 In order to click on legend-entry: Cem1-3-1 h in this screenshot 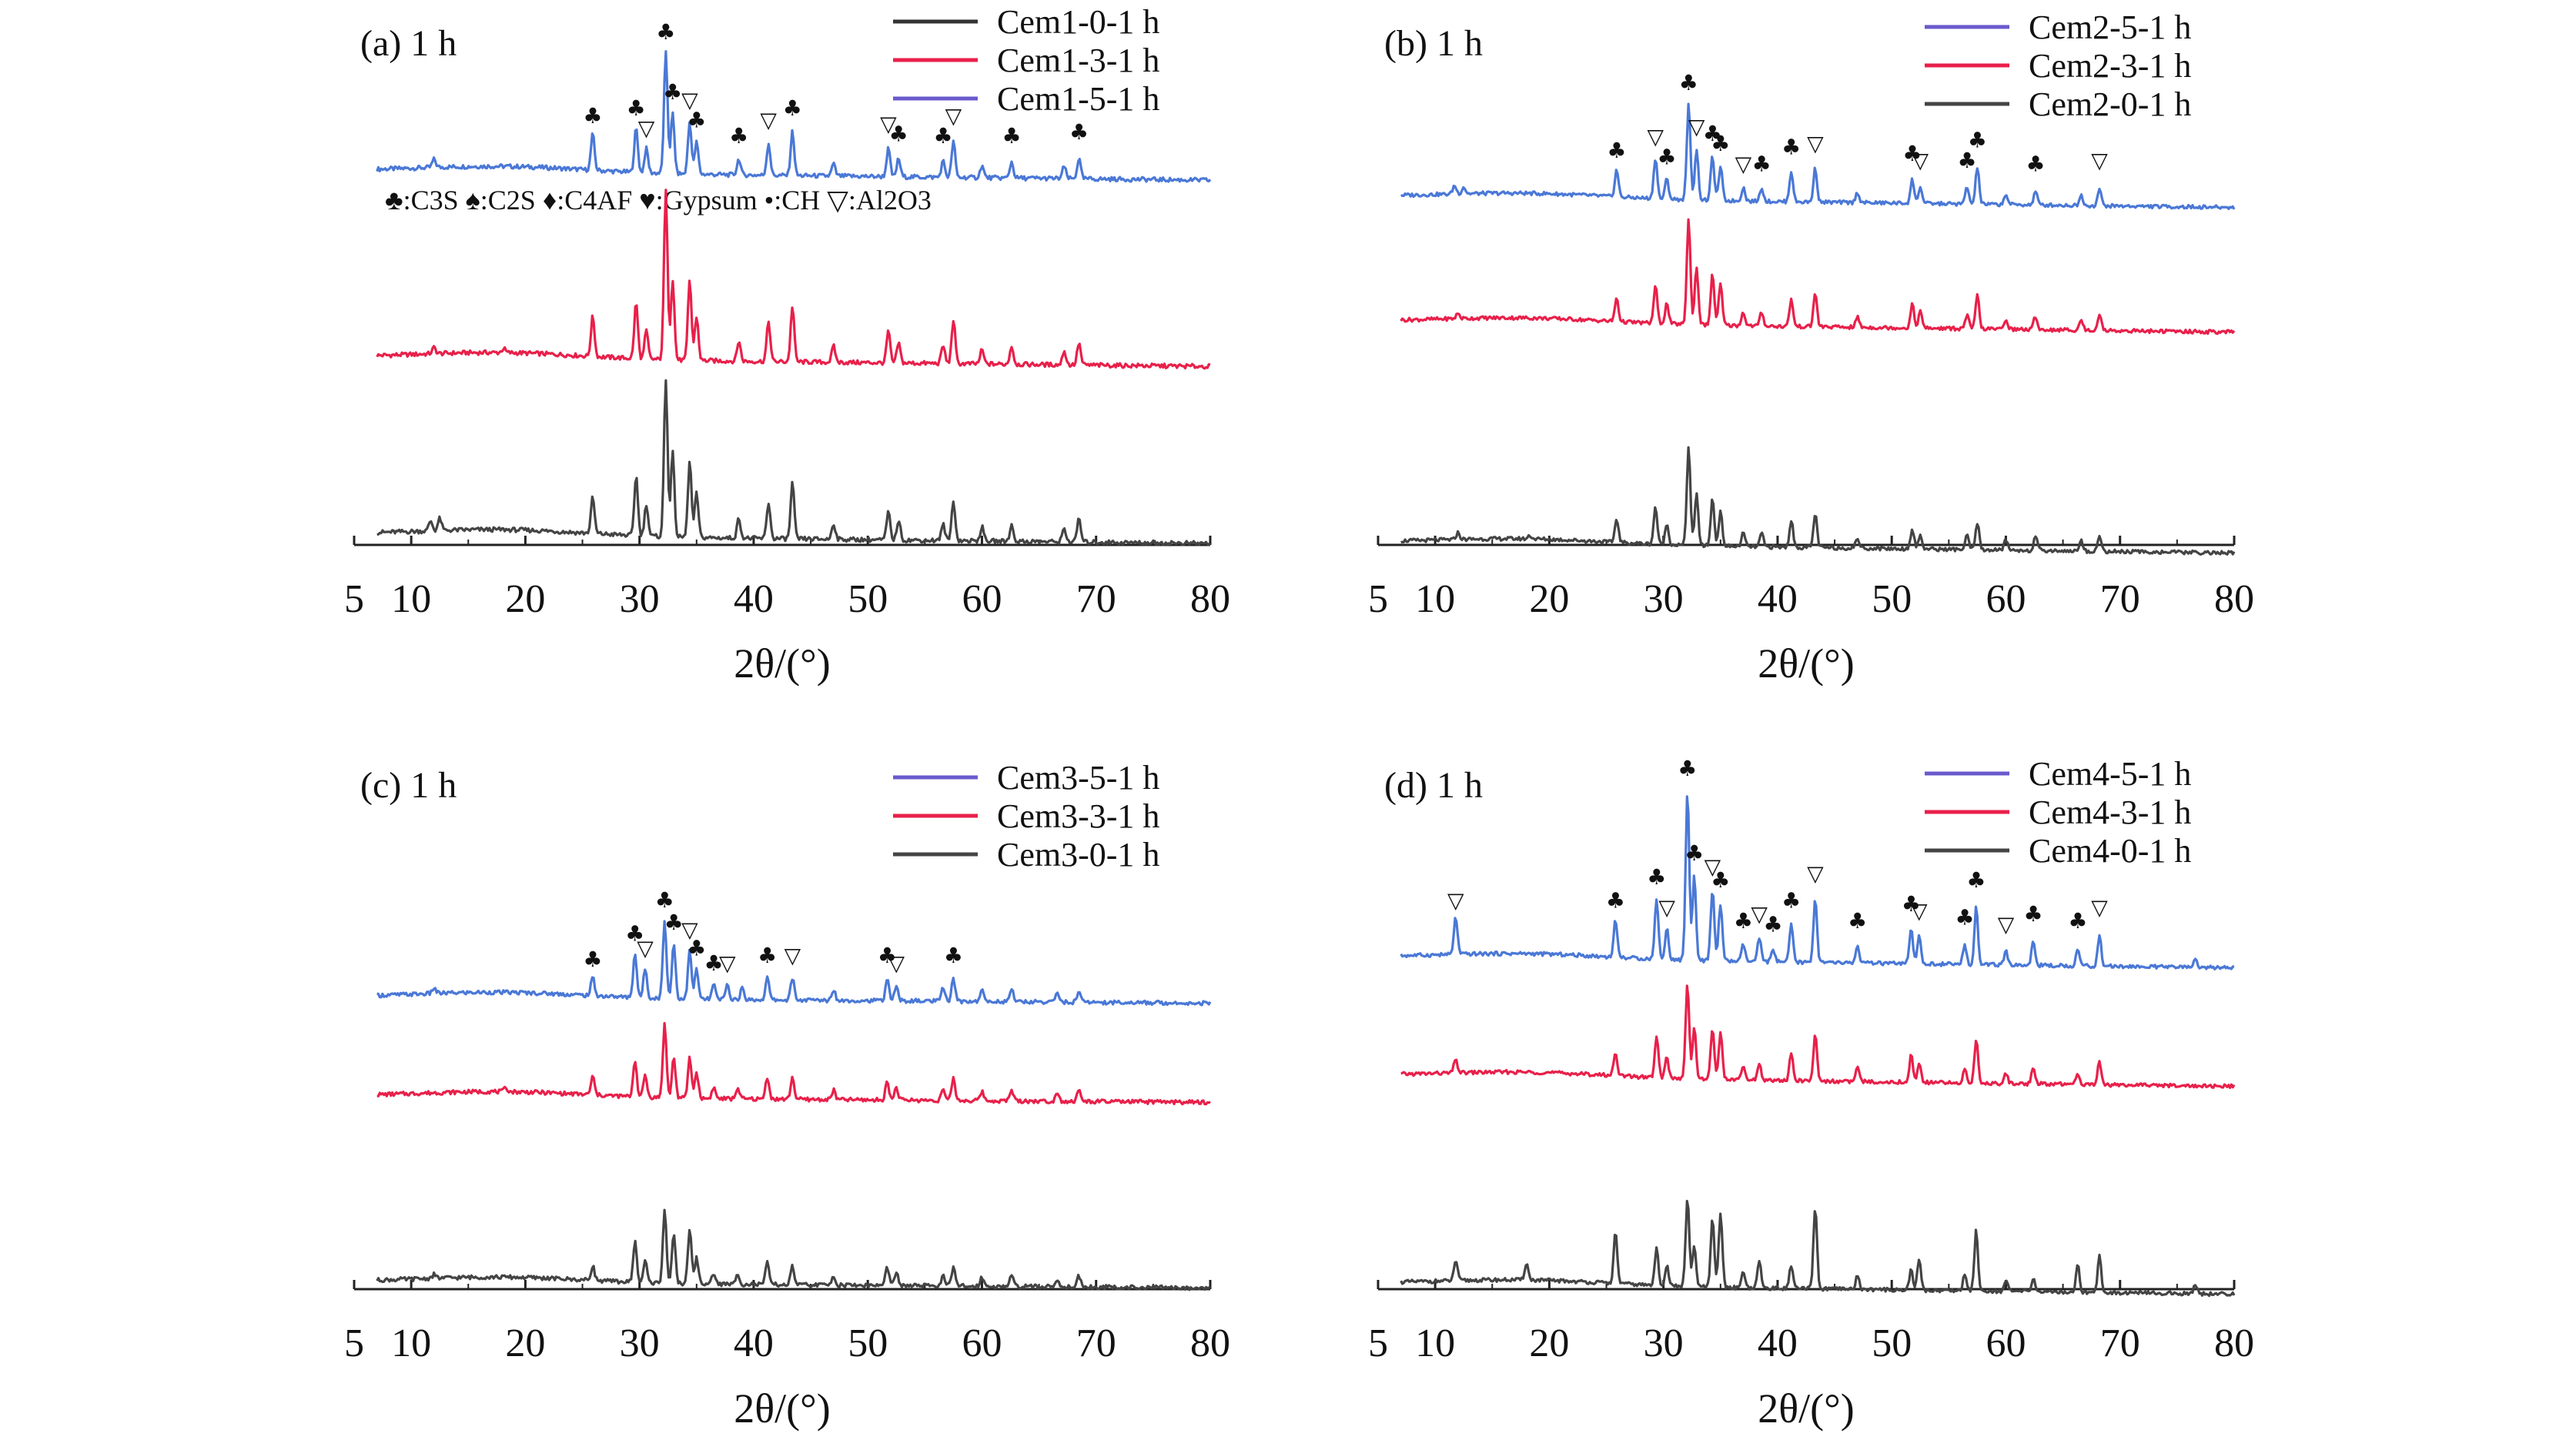, I will do `click(1078, 60)`.